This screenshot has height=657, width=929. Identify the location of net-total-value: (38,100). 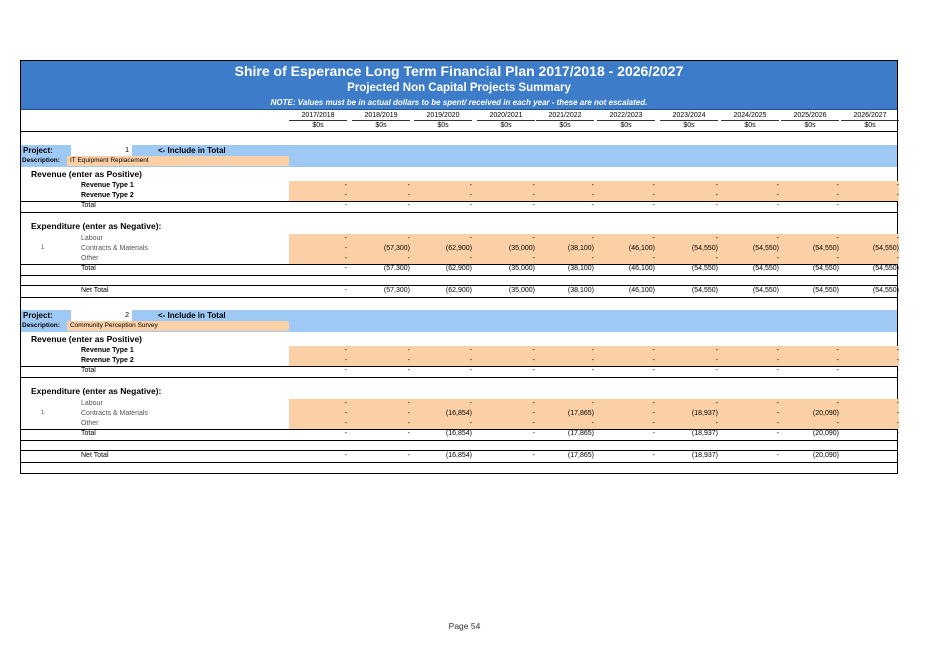
(580, 290).